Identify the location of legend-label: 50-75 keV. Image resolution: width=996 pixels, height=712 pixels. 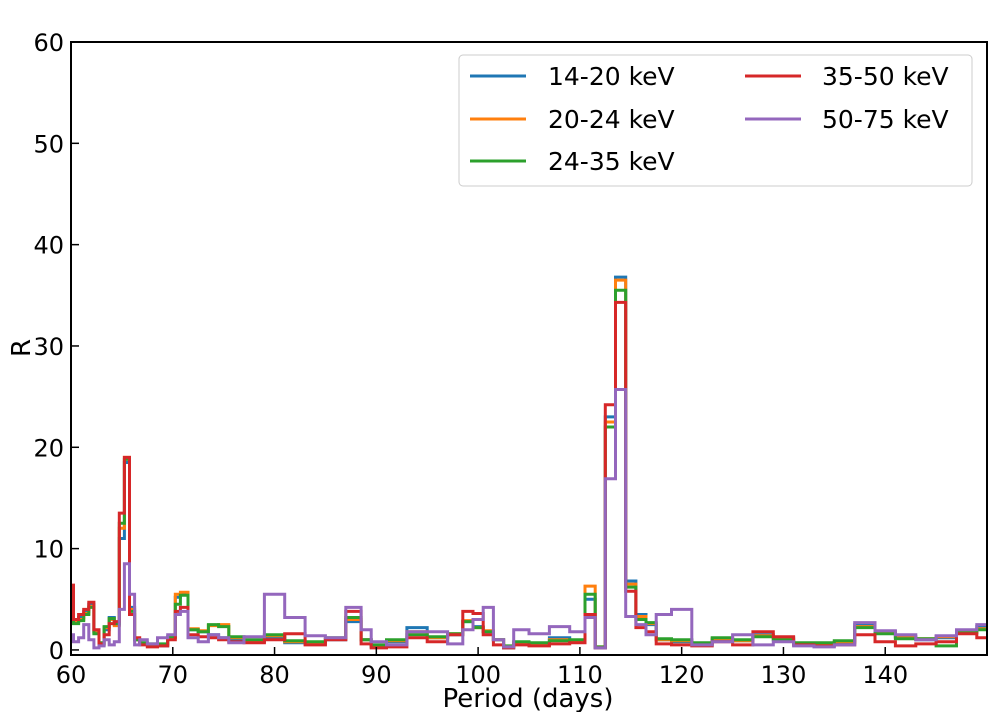
(885, 119).